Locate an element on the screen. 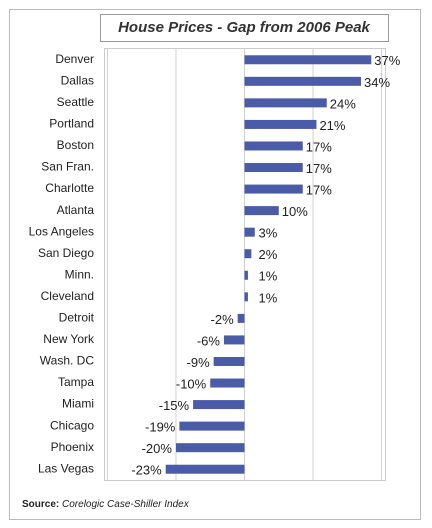 The height and width of the screenshot is (528, 432). y-tick-label: Charlotte is located at coordinates (69, 188).